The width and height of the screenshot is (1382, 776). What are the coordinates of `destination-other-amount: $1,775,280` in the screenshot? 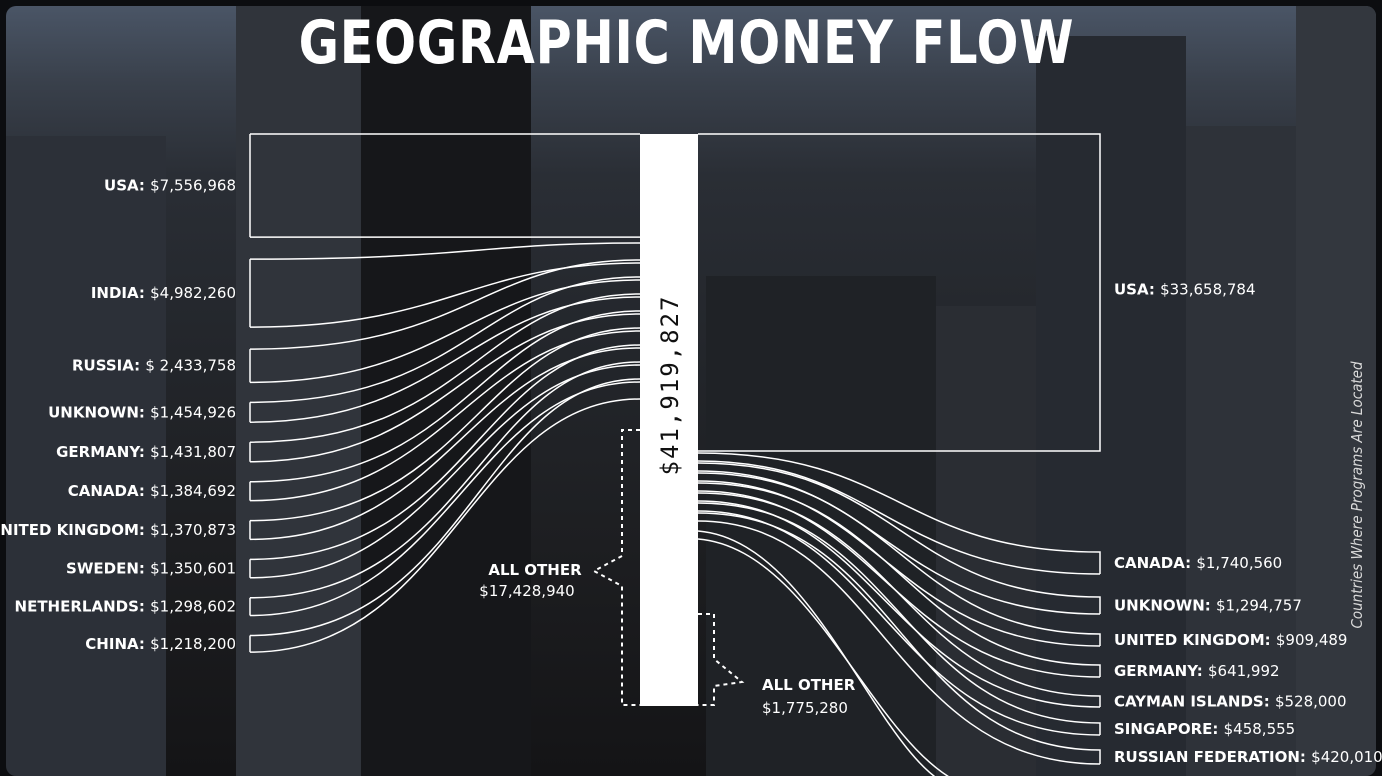 It's located at (805, 708).